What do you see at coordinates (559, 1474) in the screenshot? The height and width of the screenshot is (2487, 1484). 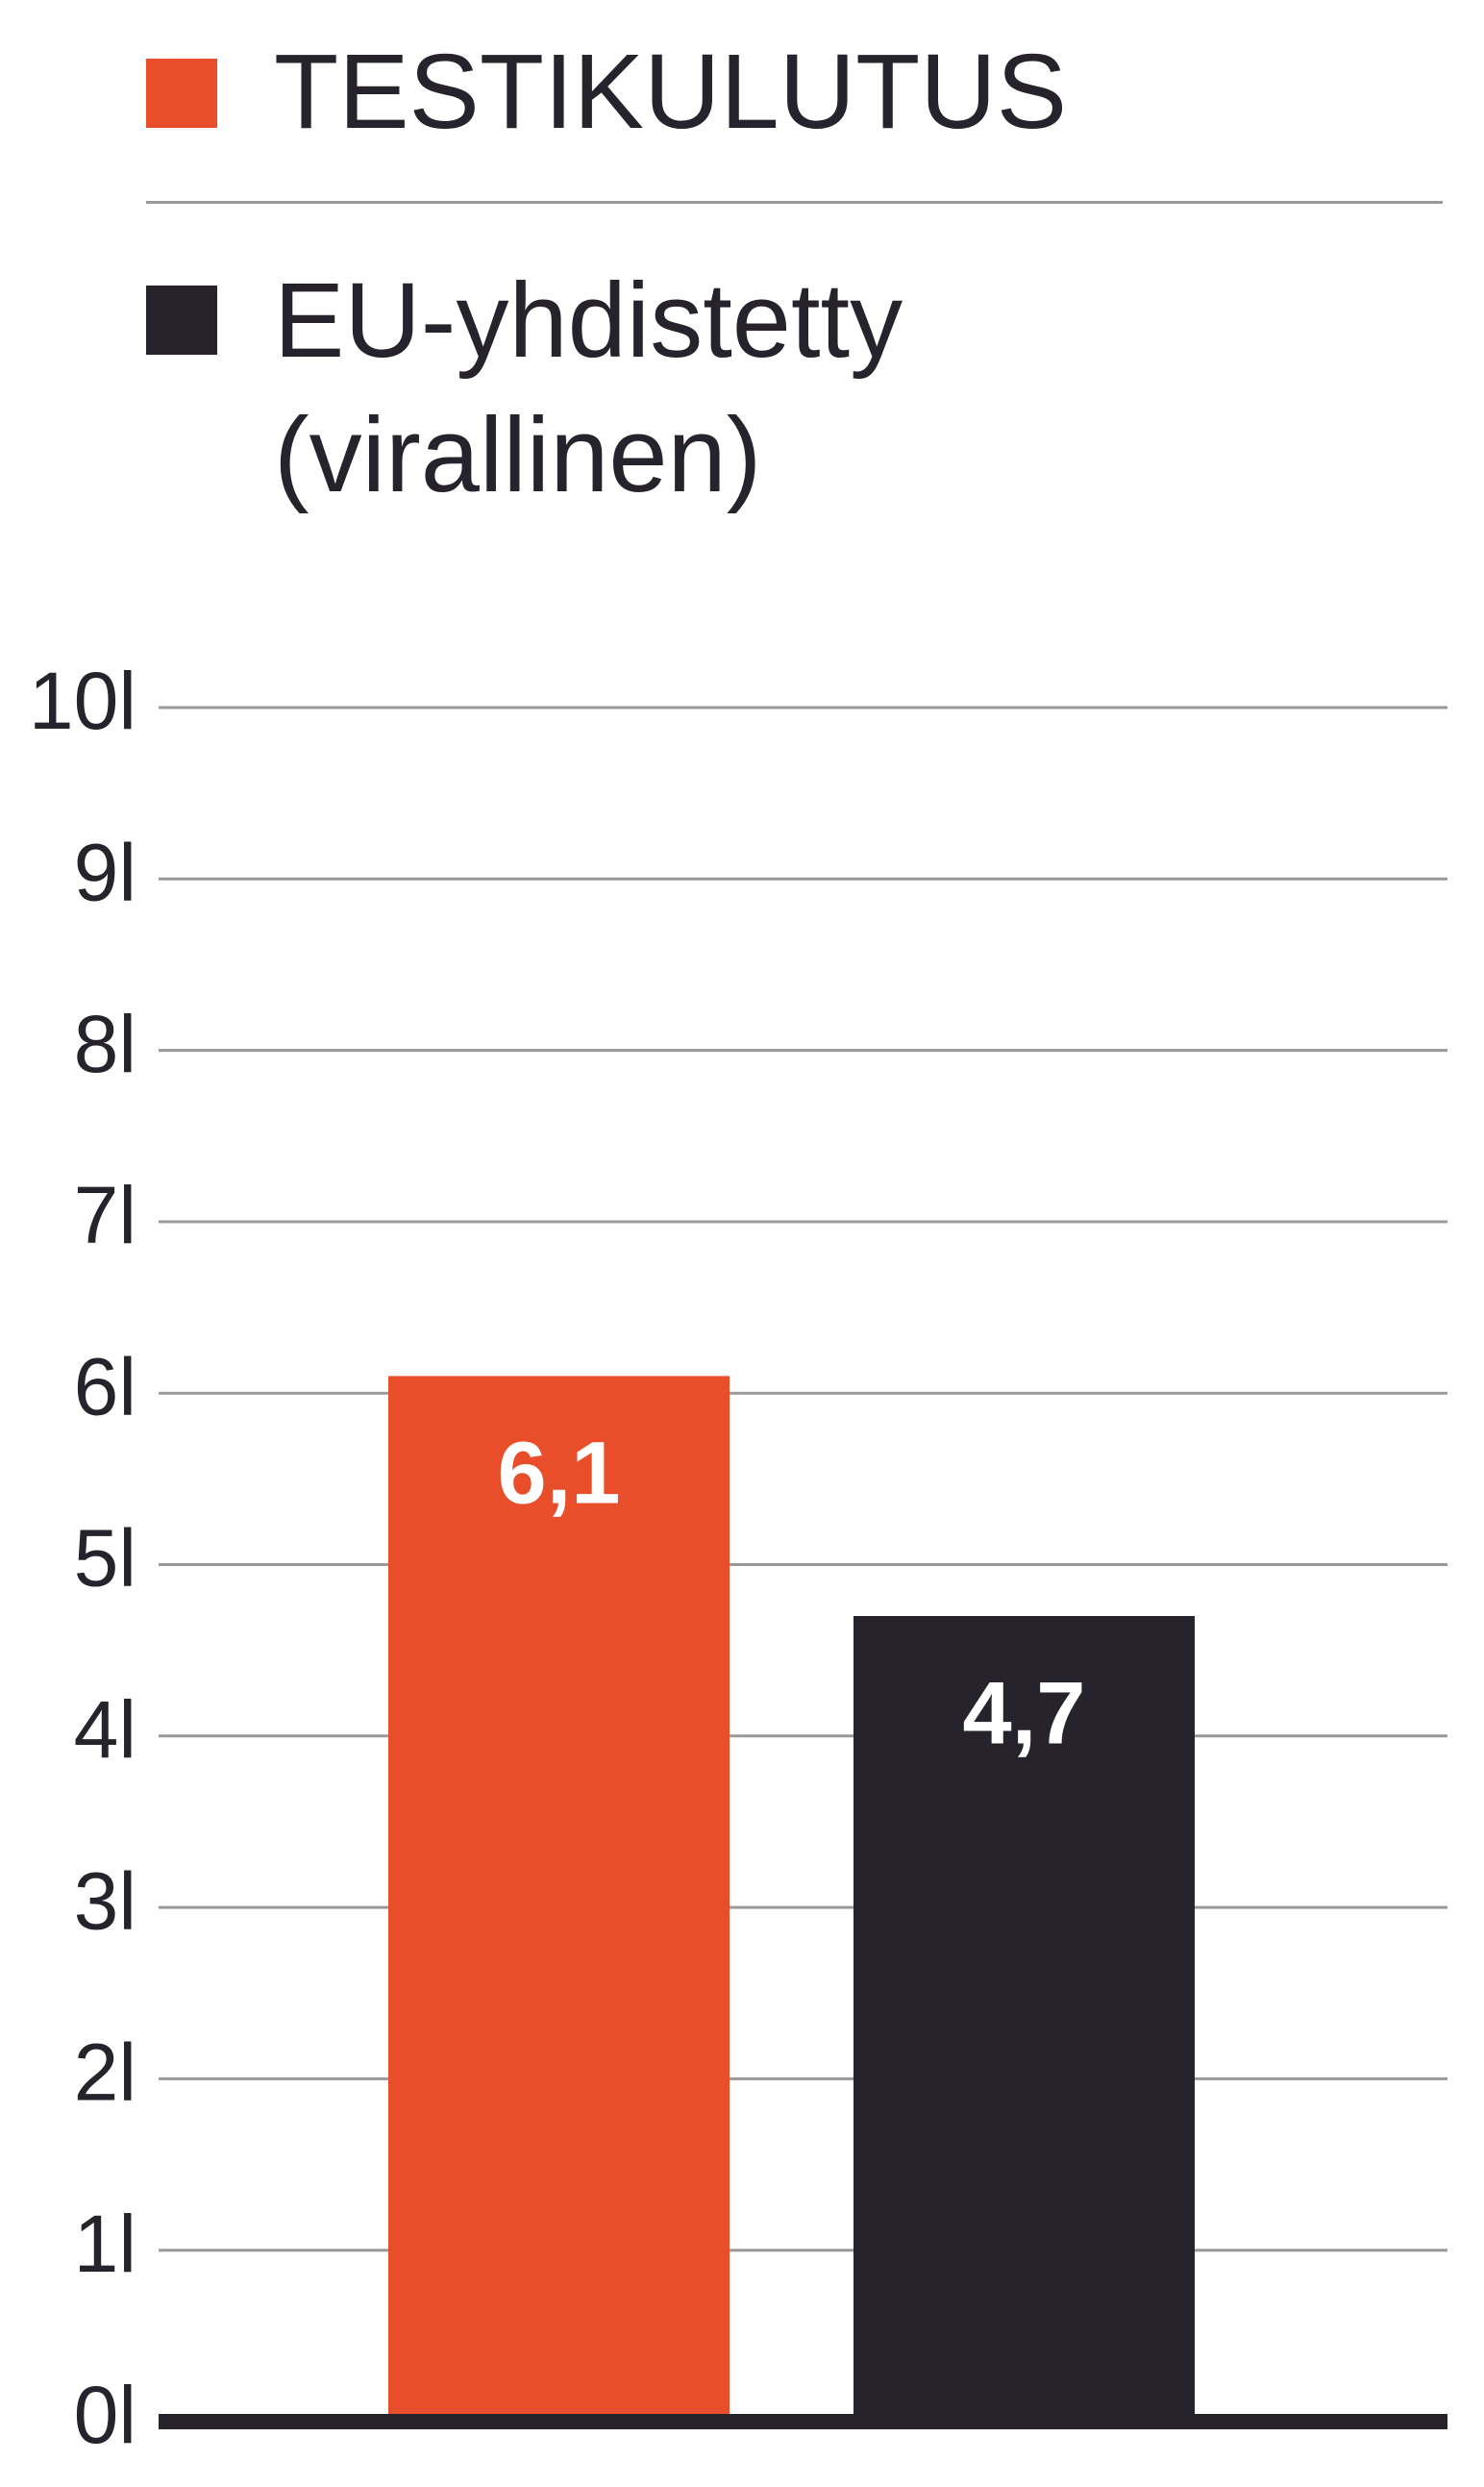 I see `data-label: 6,1` at bounding box center [559, 1474].